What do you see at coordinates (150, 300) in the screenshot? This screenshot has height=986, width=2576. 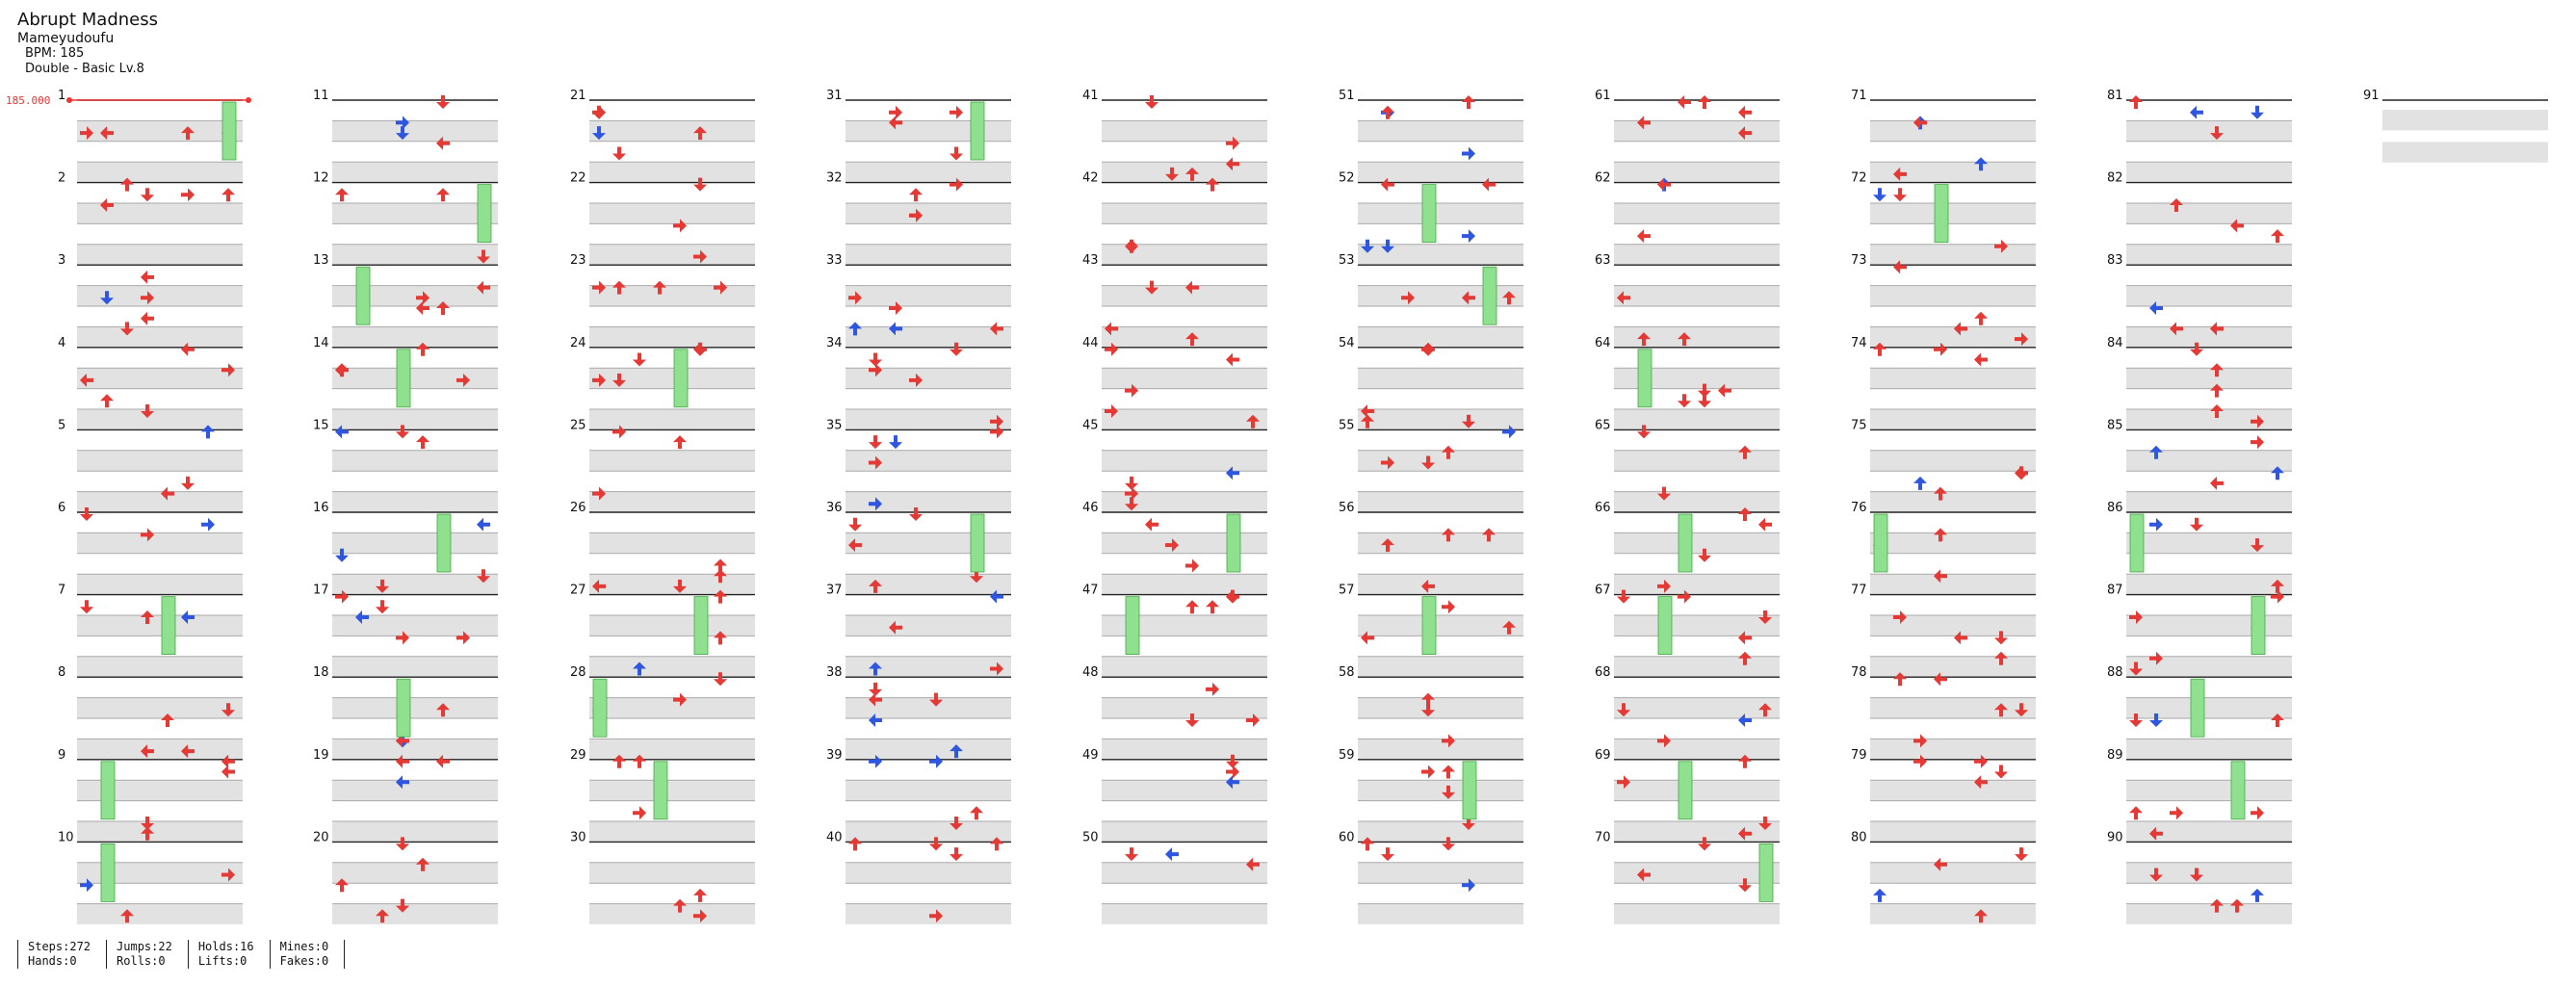 I see `measure: 3` at bounding box center [150, 300].